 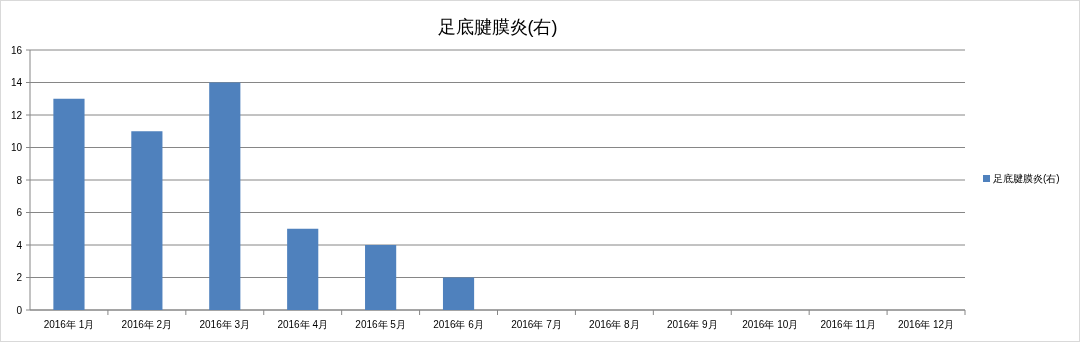 I want to click on y-tick-label: 6, so click(x=19, y=212).